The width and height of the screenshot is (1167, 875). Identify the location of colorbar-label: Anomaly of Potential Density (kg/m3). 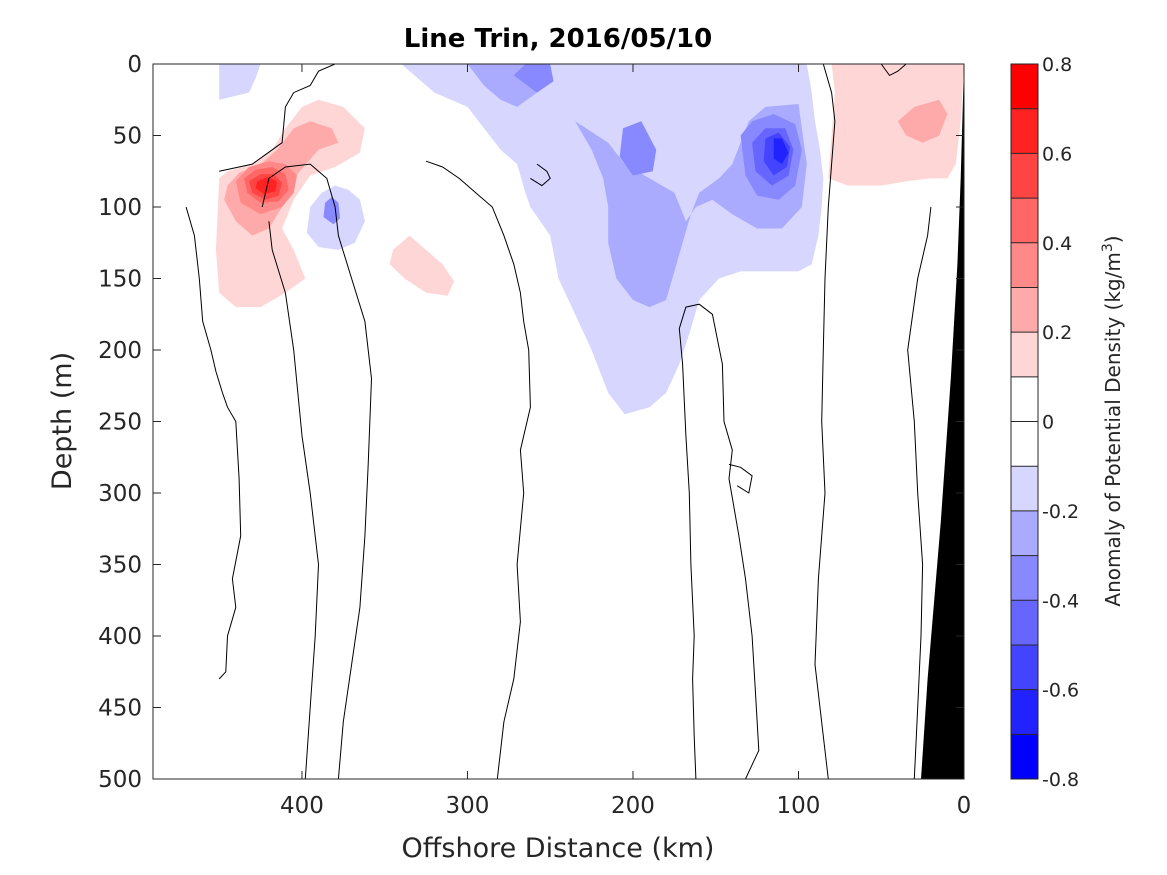
(1112, 420).